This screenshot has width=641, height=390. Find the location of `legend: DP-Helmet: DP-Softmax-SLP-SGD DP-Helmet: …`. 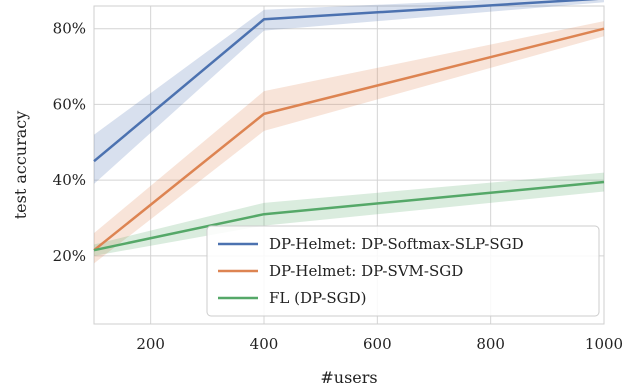

legend: DP-Helmet: DP-Softmax-SLP-SGD DP-Helmet: … is located at coordinates (403, 271).